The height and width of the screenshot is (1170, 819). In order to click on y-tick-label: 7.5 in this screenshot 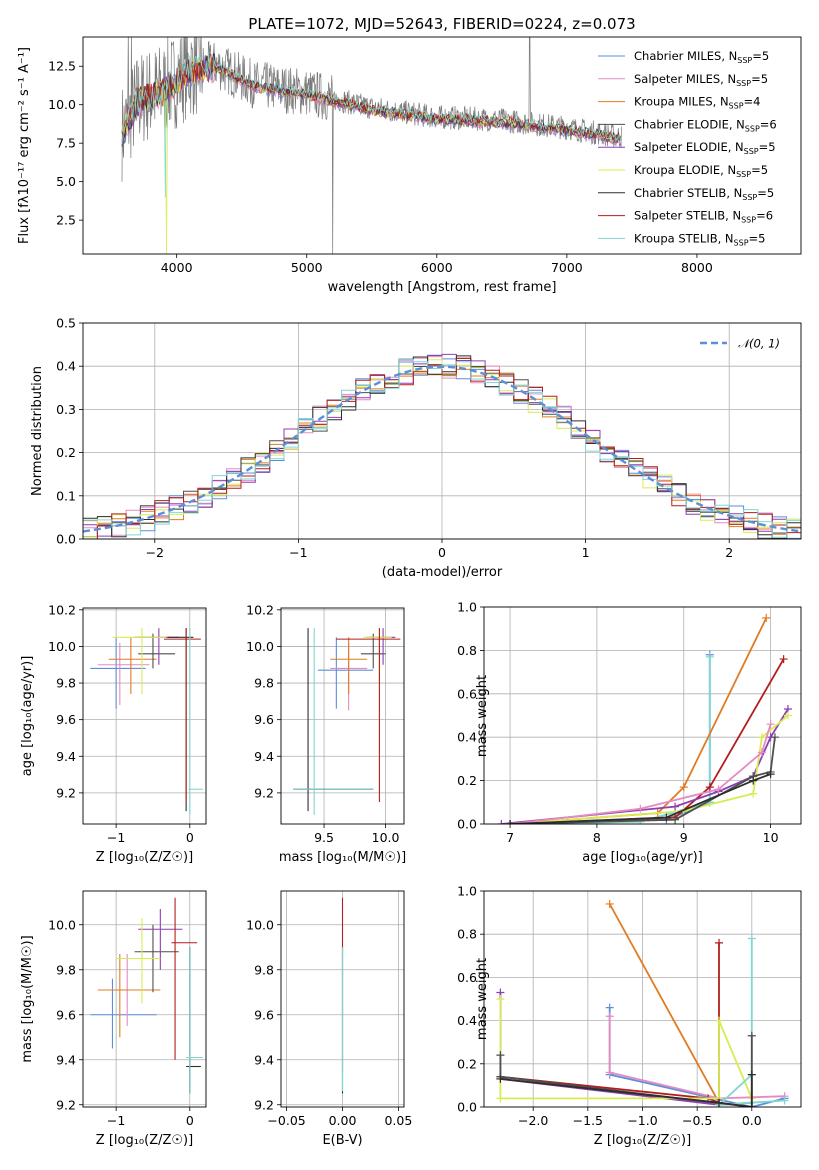, I will do `click(66, 143)`.